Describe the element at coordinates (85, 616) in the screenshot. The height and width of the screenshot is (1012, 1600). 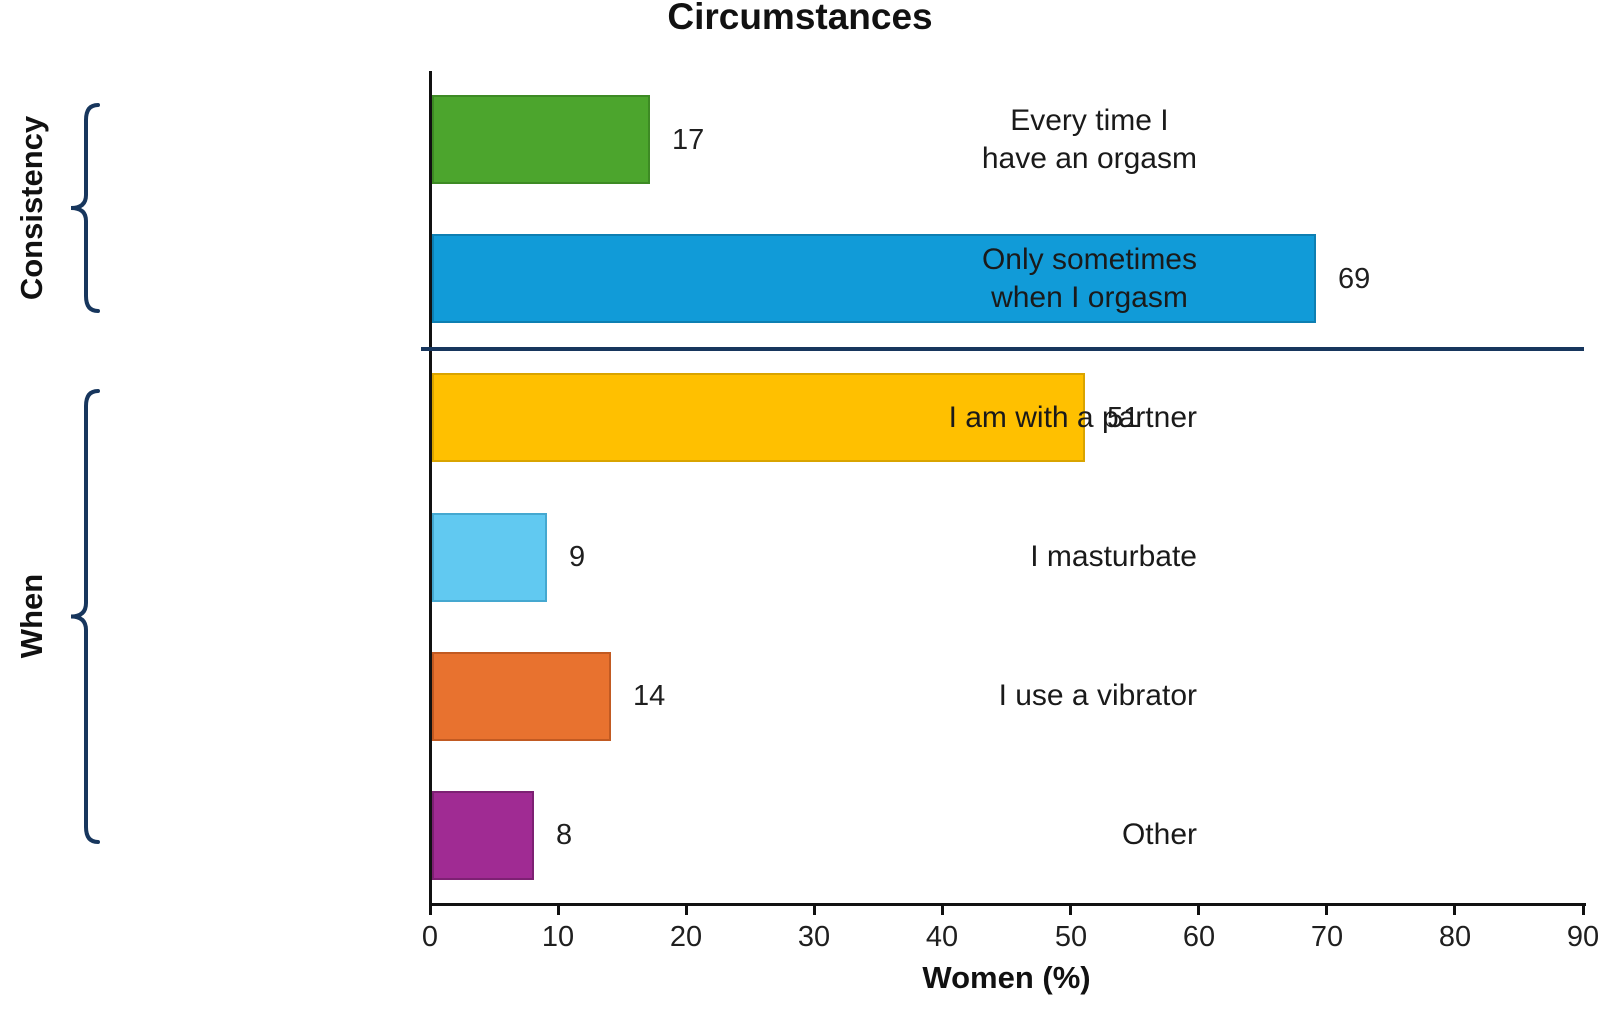
I see `when-brace` at that location.